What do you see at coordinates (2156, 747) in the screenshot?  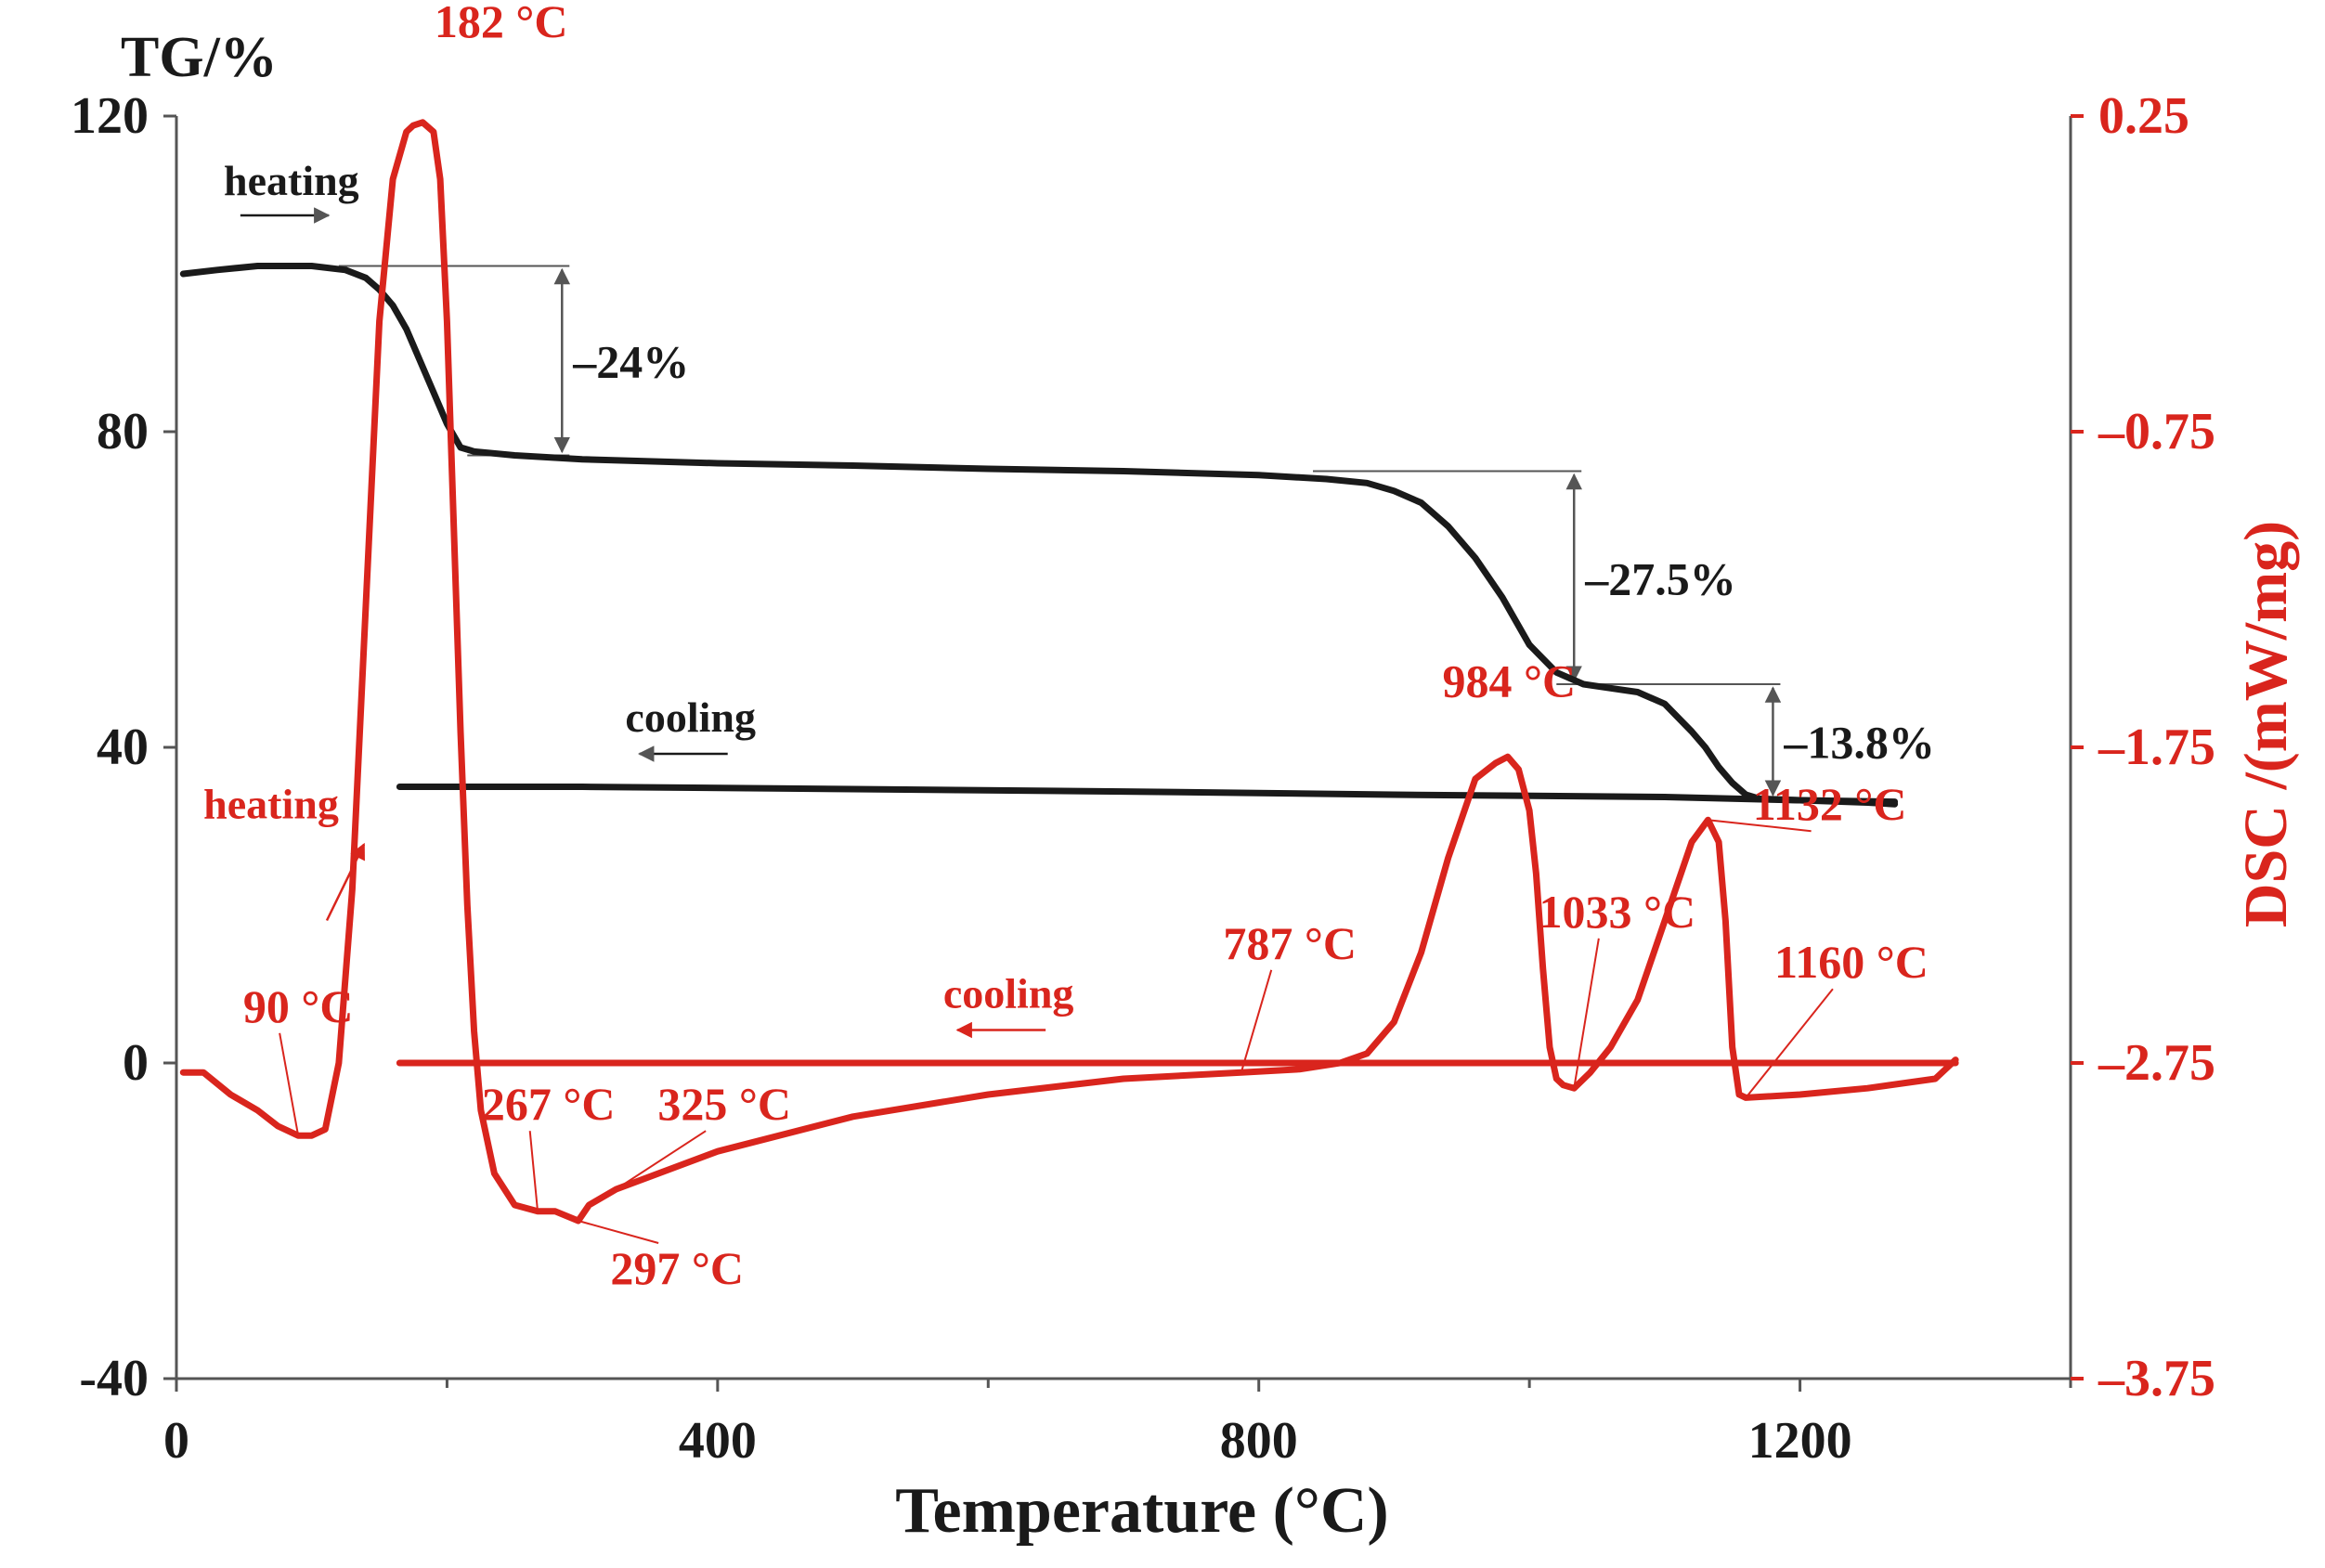 I see `y-right-tick-label: –1.75` at bounding box center [2156, 747].